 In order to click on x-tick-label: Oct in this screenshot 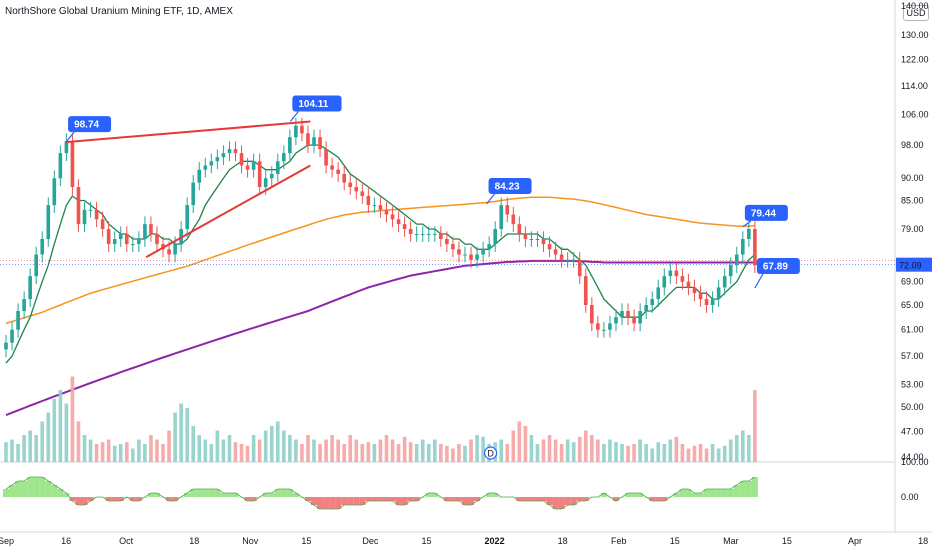, I will do `click(126, 541)`.